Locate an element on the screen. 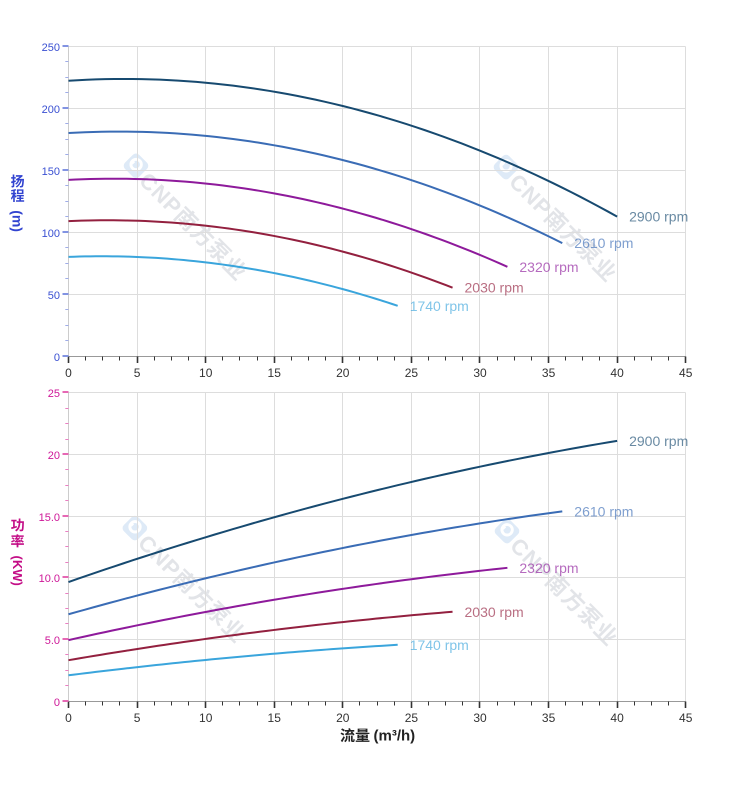 The width and height of the screenshot is (752, 797). svg-text: 200 is located at coordinates (51, 110).